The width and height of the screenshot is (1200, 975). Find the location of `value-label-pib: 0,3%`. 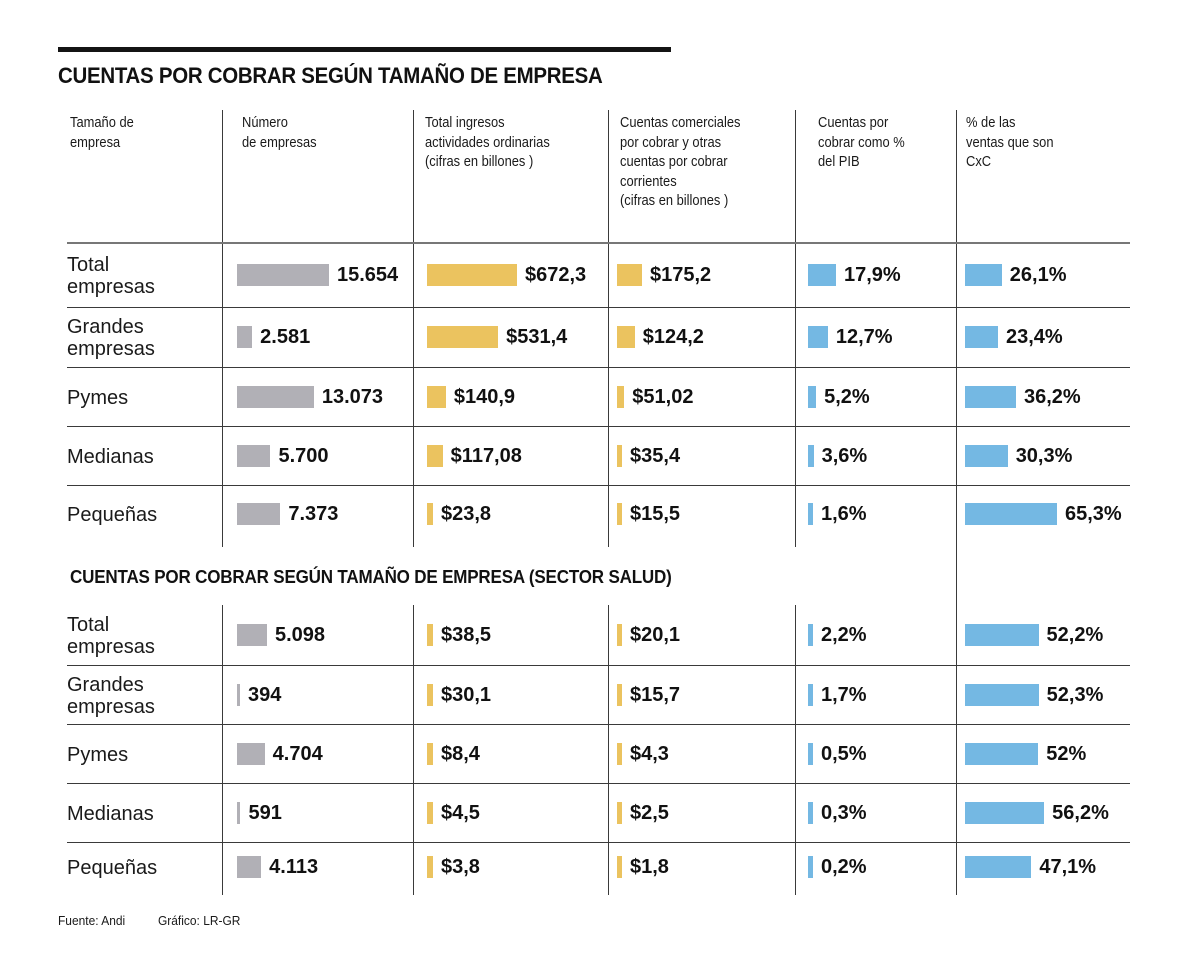

value-label-pib: 0,3% is located at coordinates (844, 812).